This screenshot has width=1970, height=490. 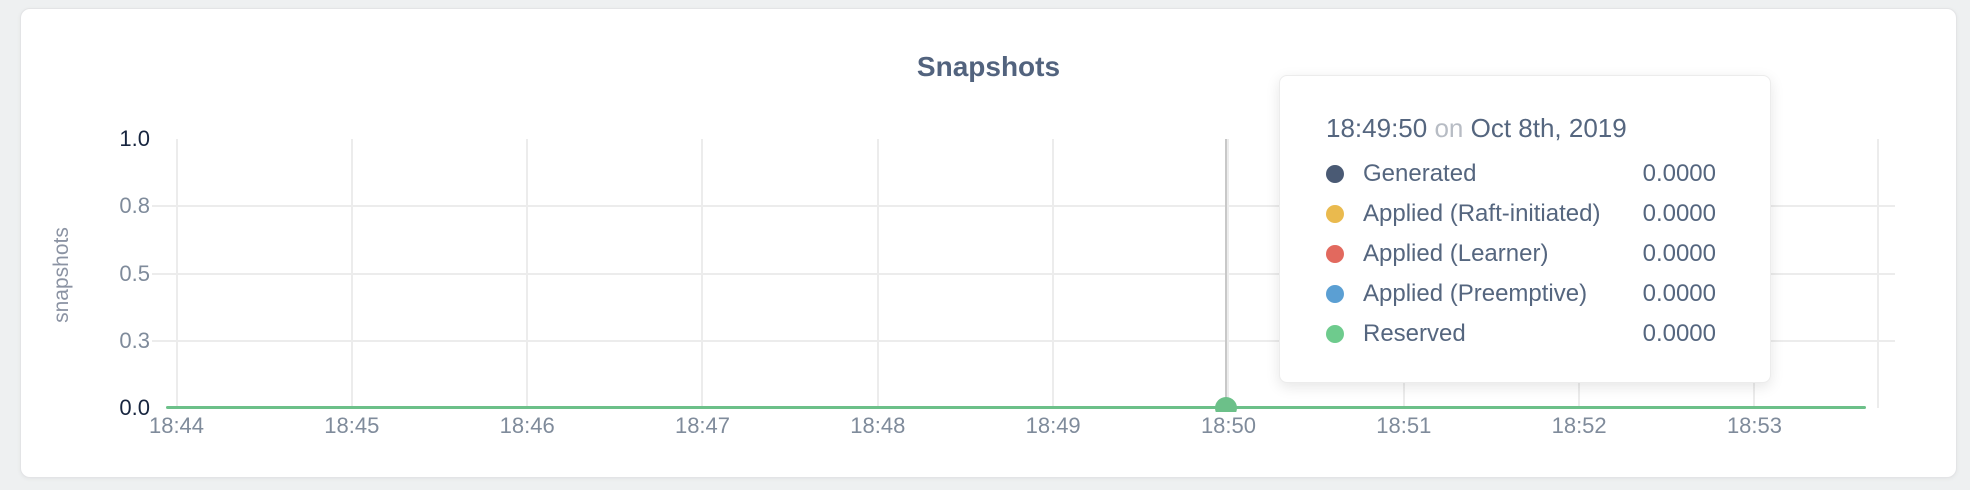 I want to click on tooltip-row: Applied (Learner) 0.0000, so click(x=1521, y=254).